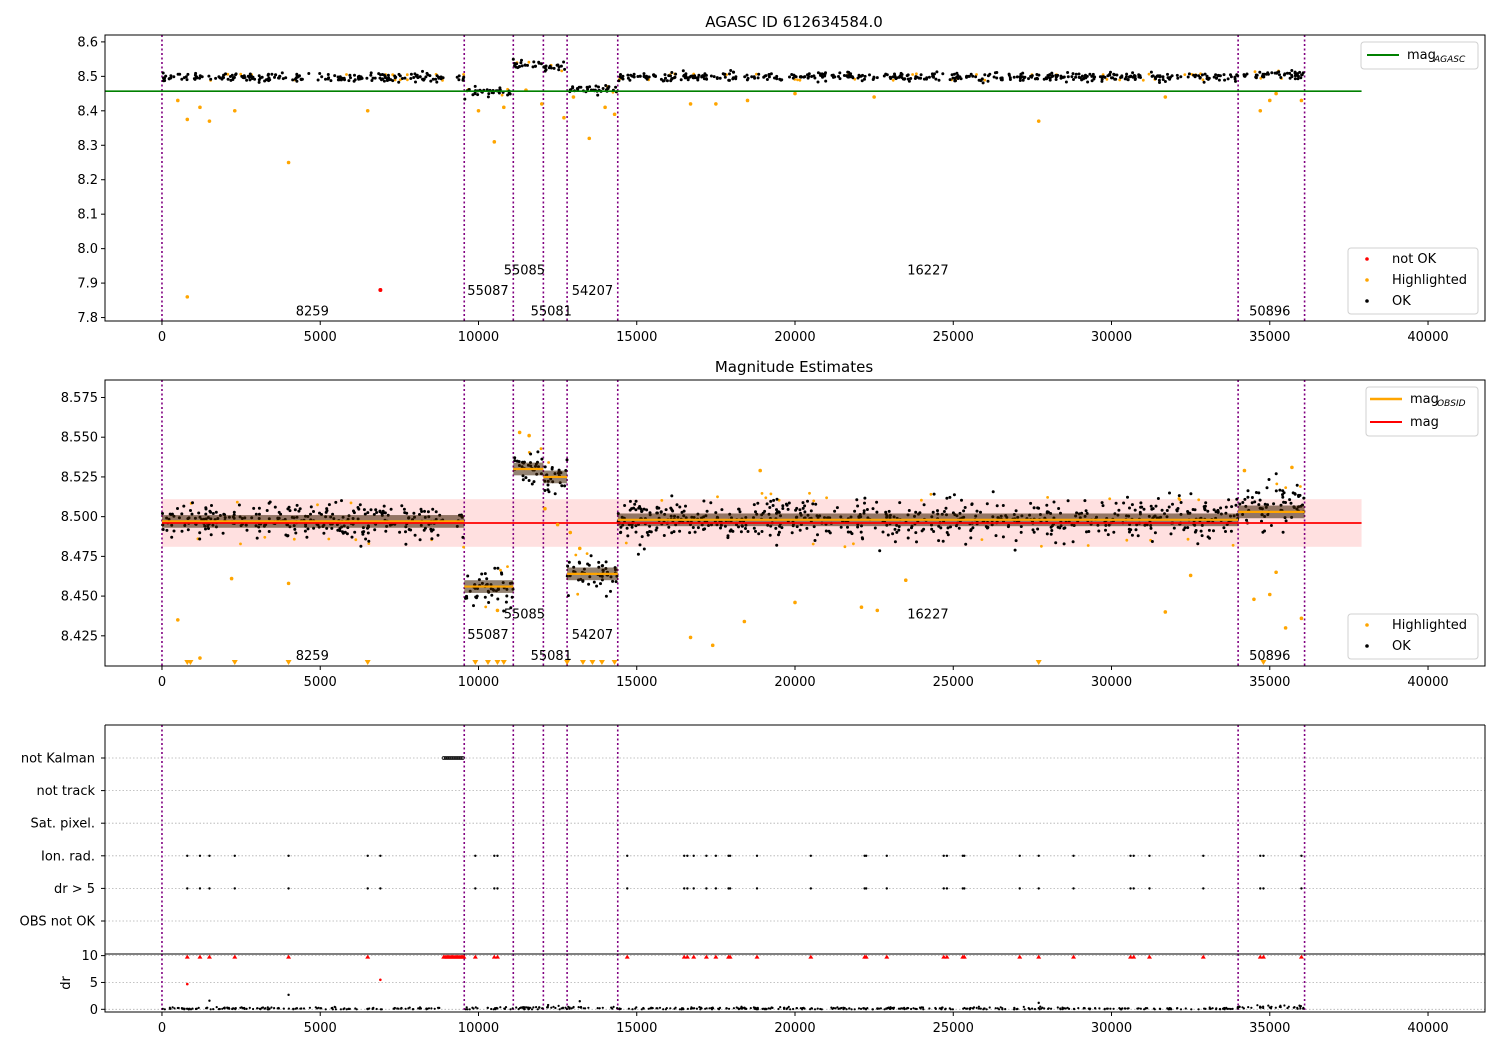 The image size is (1500, 1050). What do you see at coordinates (1401, 301) in the screenshot?
I see `legend-ok-label: OK` at bounding box center [1401, 301].